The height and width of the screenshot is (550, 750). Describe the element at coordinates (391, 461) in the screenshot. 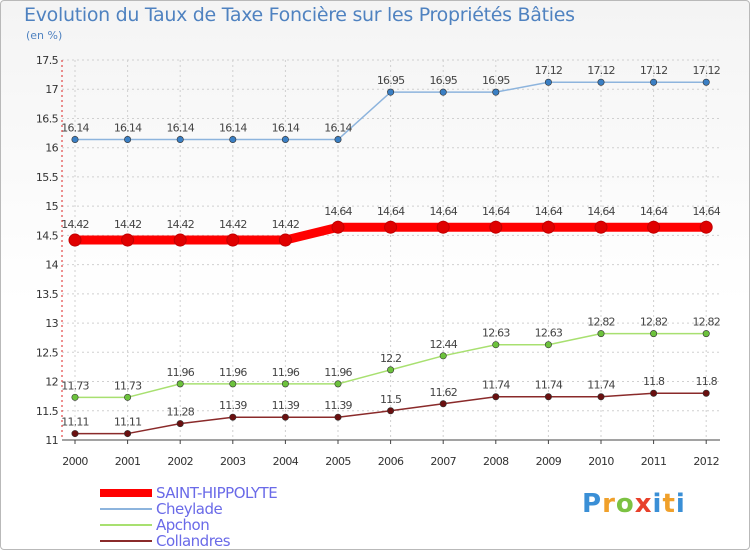

I see `x-tick-label: 2006` at that location.